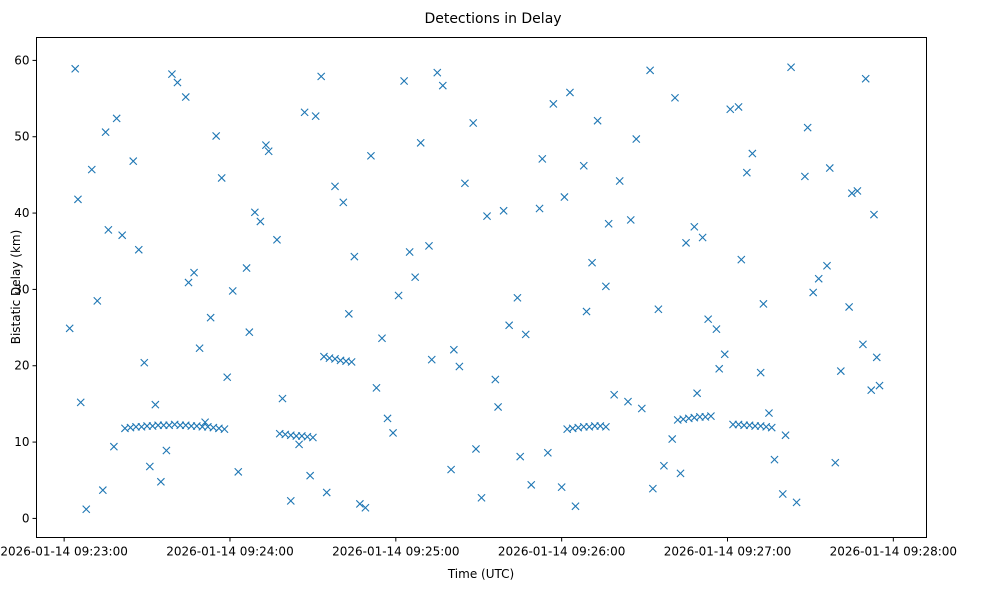 This screenshot has height=590, width=987. What do you see at coordinates (727, 552) in the screenshot?
I see `x-tick-label: 2026-01-14 09:27:00` at bounding box center [727, 552].